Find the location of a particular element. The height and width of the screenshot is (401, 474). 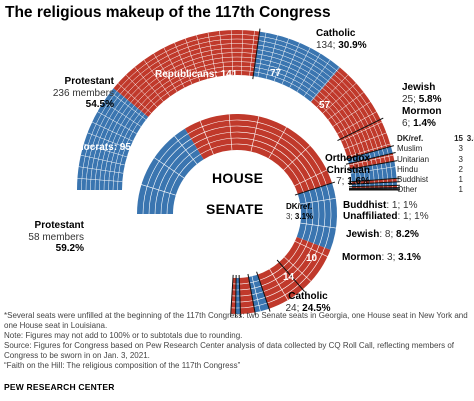

senate-catholic-pct: 24.5% is located at coordinates (316, 308).